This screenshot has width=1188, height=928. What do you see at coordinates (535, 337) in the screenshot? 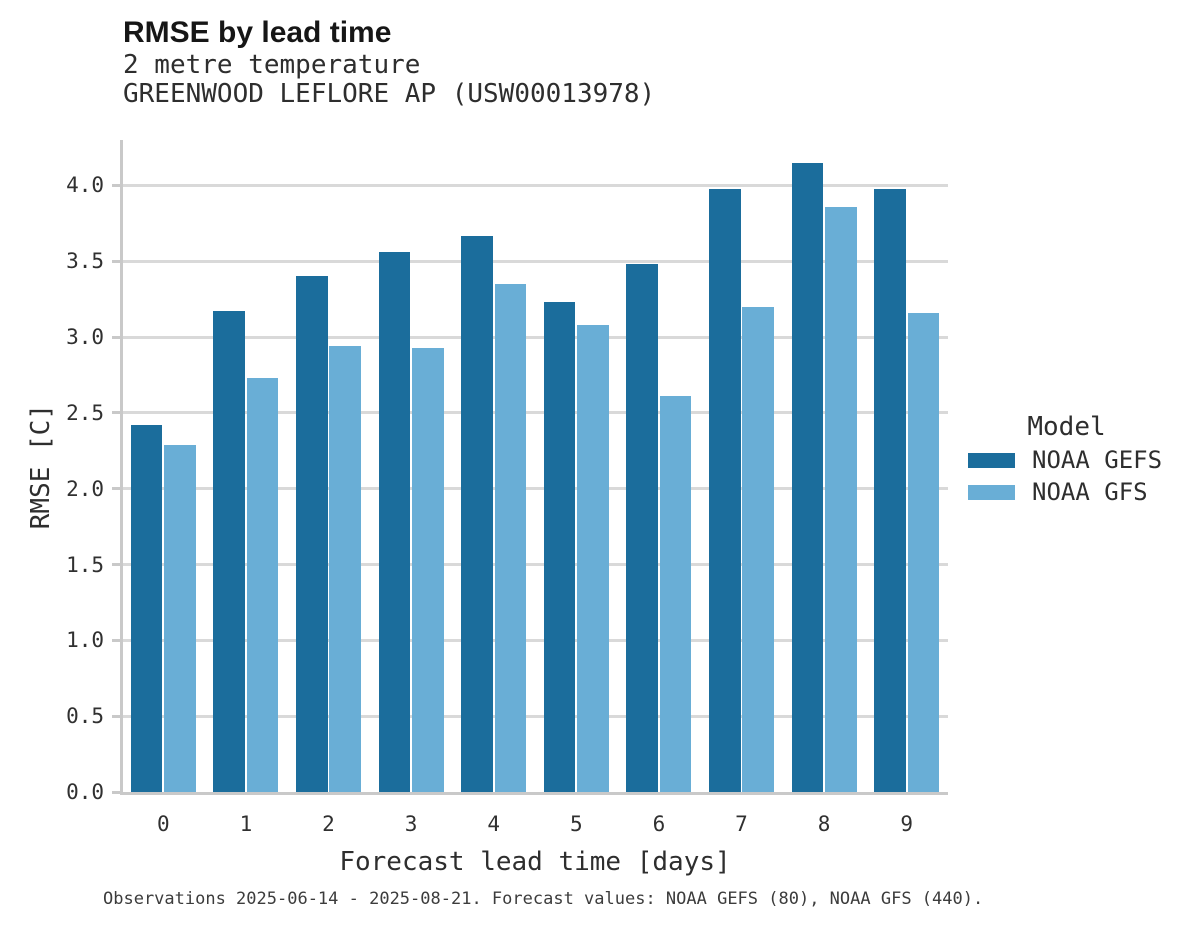
I see `gridline-y-3.0` at bounding box center [535, 337].